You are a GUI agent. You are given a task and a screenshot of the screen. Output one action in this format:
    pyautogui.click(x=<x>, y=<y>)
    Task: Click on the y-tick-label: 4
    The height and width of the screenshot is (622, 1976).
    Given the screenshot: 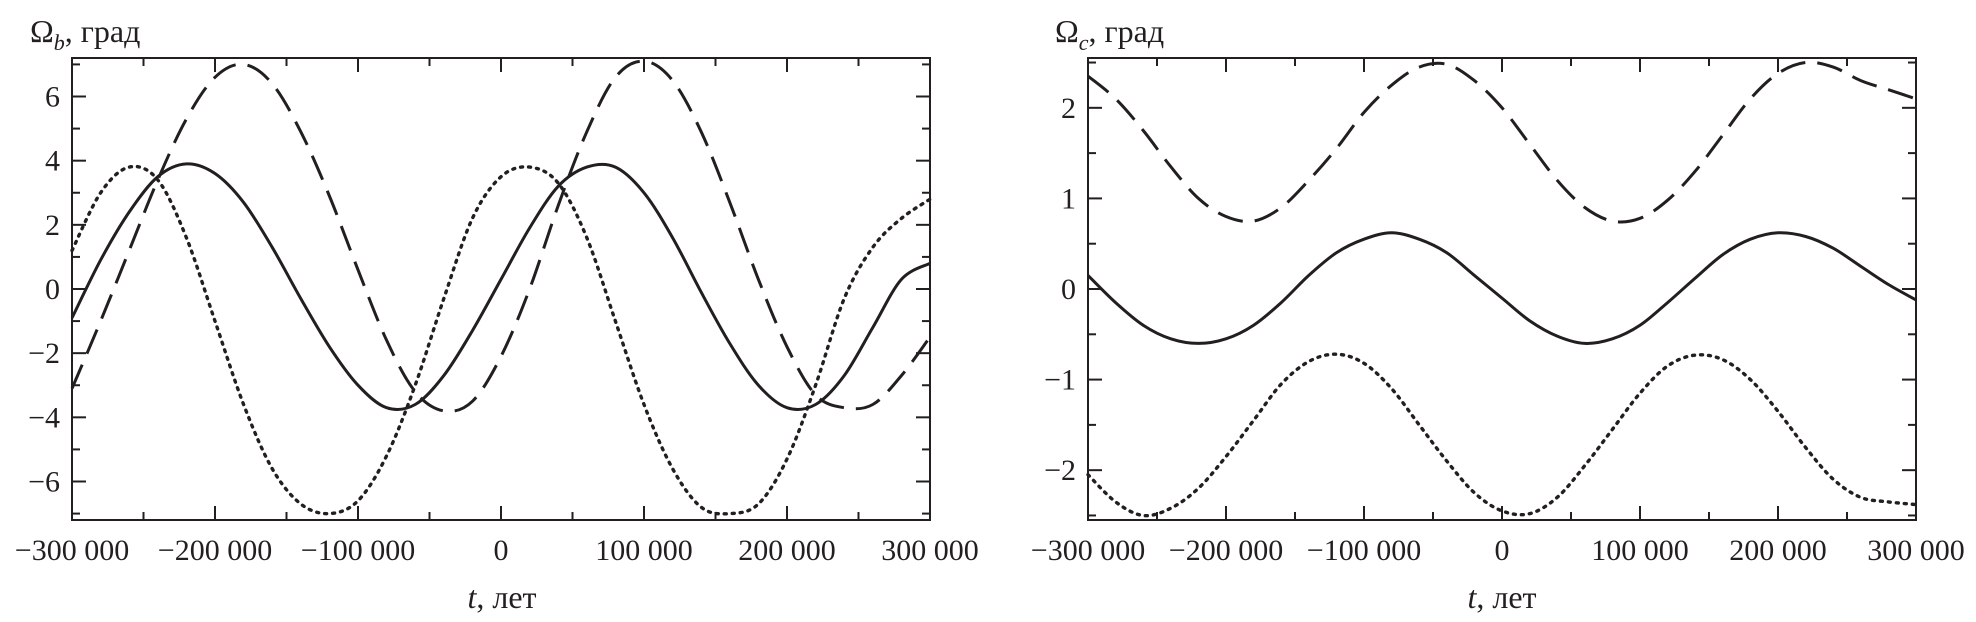 What is the action you would take?
    pyautogui.click(x=52, y=161)
    